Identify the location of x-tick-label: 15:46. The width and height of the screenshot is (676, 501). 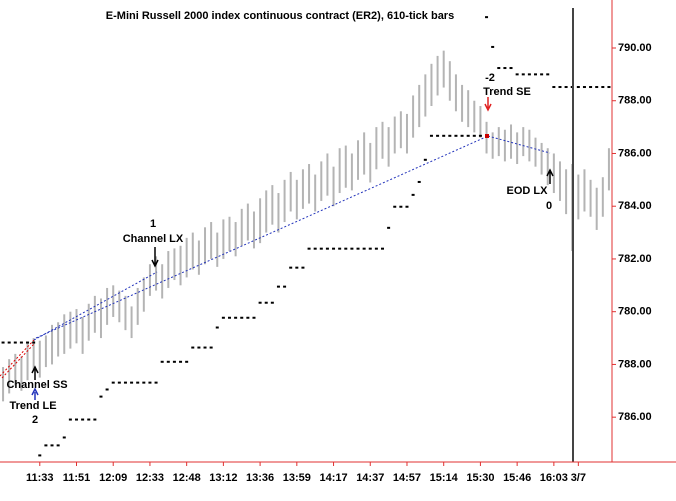
(517, 478).